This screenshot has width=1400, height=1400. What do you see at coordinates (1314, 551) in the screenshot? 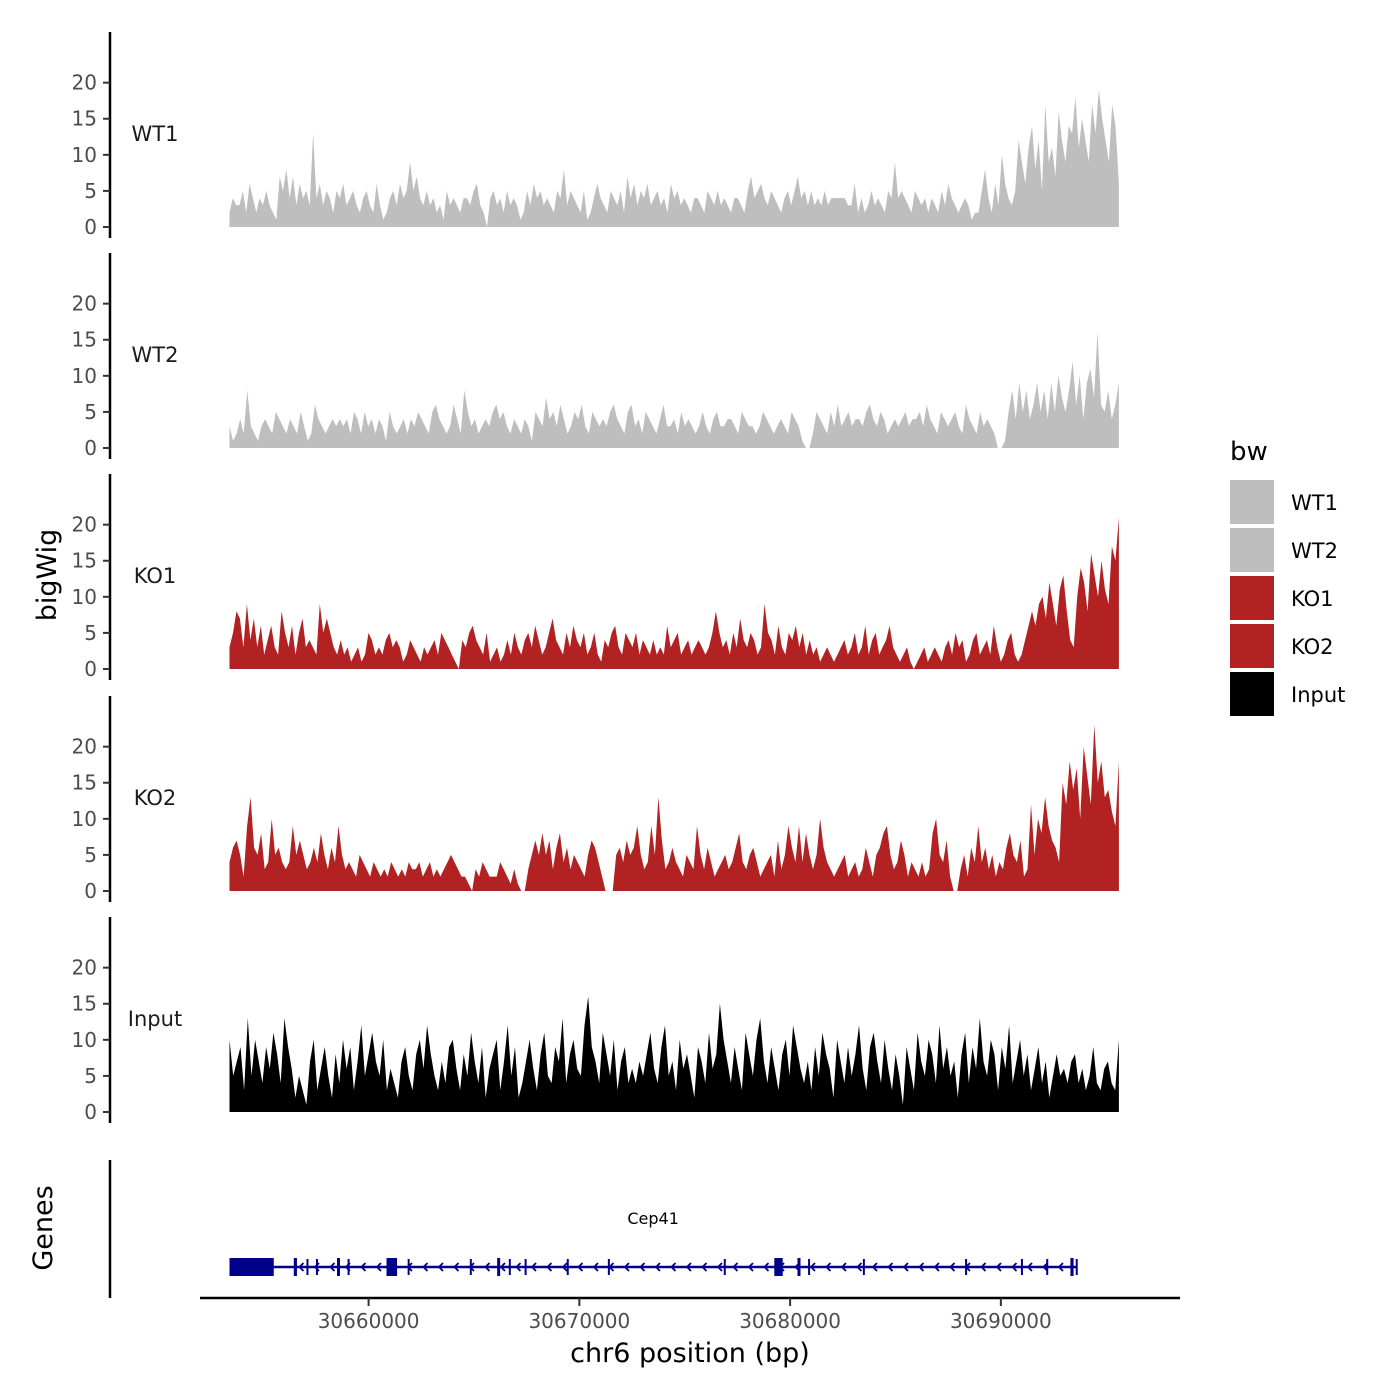
I see `legend-label-wt2: WT2` at bounding box center [1314, 551].